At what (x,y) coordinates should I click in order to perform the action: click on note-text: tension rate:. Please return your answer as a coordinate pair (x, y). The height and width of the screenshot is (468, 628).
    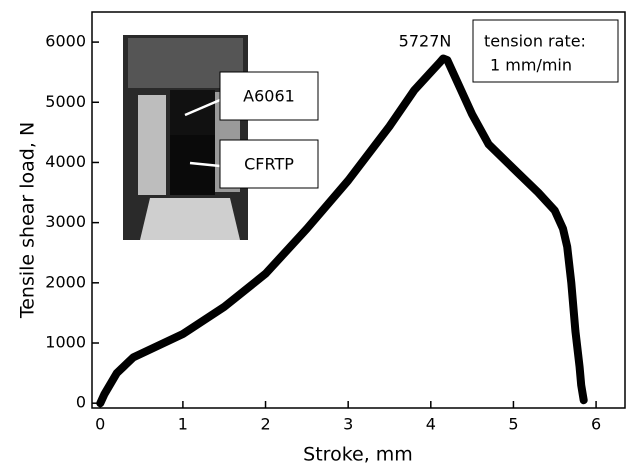
    Looking at the image, I should click on (535, 41).